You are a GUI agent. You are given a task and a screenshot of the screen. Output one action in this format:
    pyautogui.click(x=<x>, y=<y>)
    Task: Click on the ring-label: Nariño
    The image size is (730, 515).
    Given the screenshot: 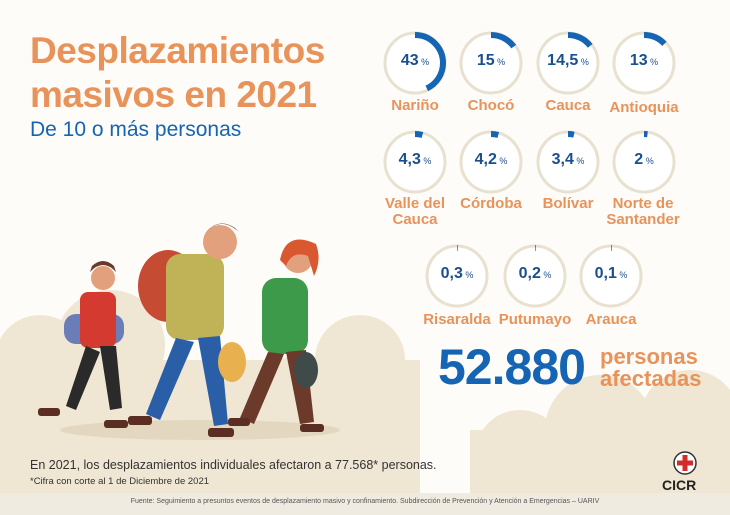 What is the action you would take?
    pyautogui.click(x=415, y=105)
    